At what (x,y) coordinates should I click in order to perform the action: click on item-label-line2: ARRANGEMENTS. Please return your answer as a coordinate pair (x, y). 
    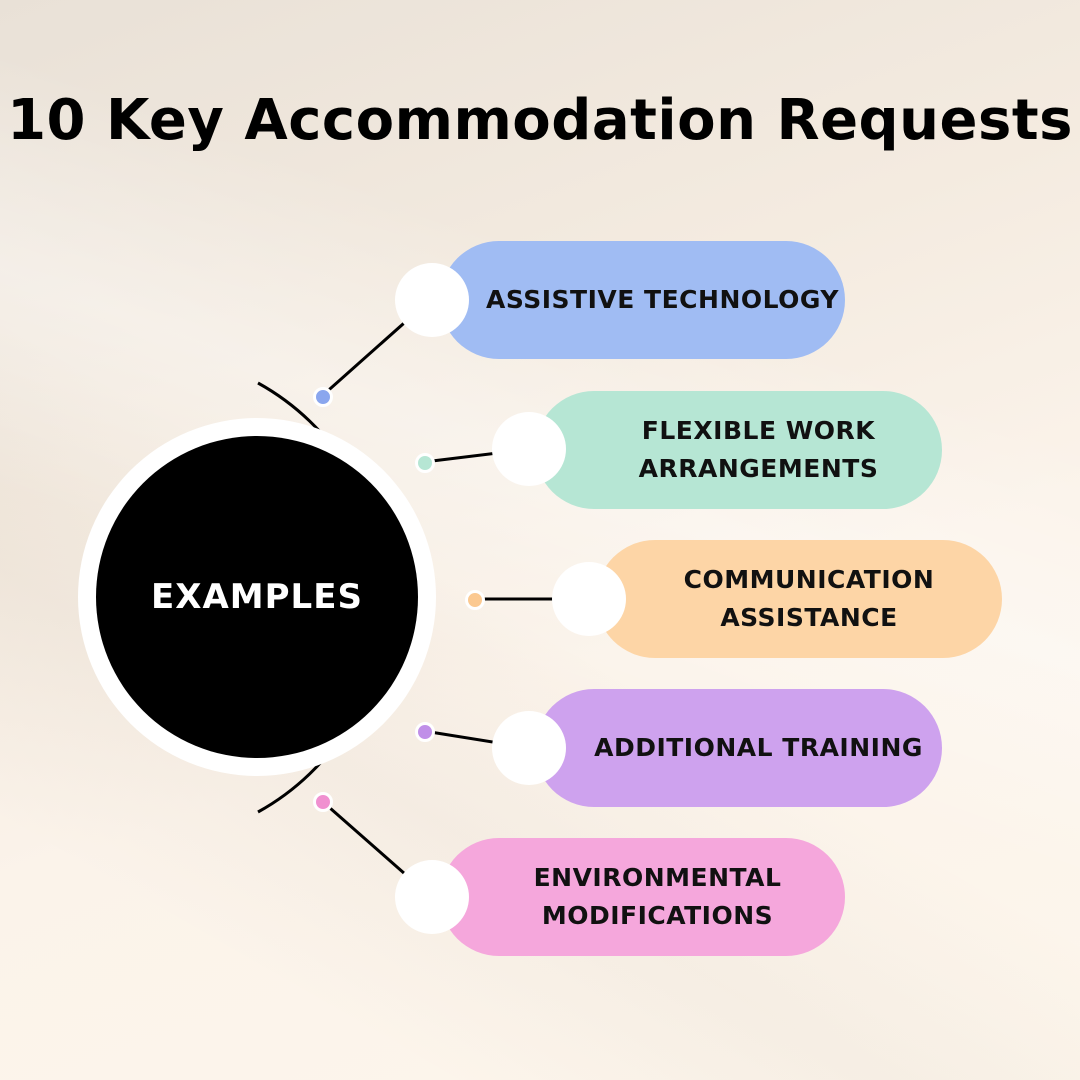
    Looking at the image, I should click on (758, 468).